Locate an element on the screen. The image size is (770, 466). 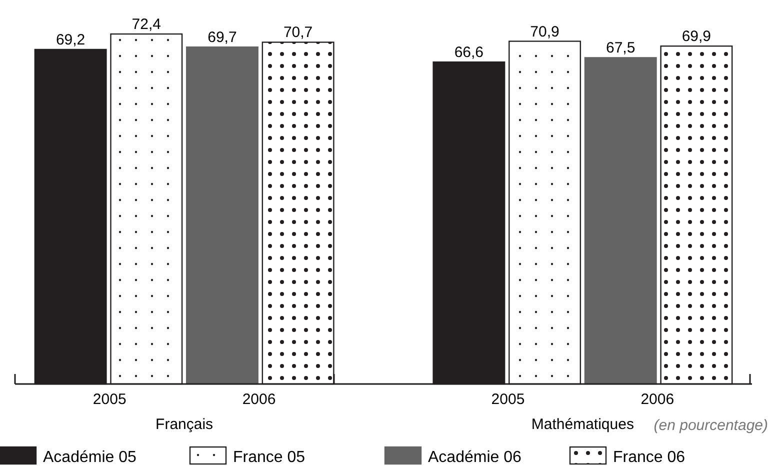
x-tick-label: Mathématiques is located at coordinates (582, 424).